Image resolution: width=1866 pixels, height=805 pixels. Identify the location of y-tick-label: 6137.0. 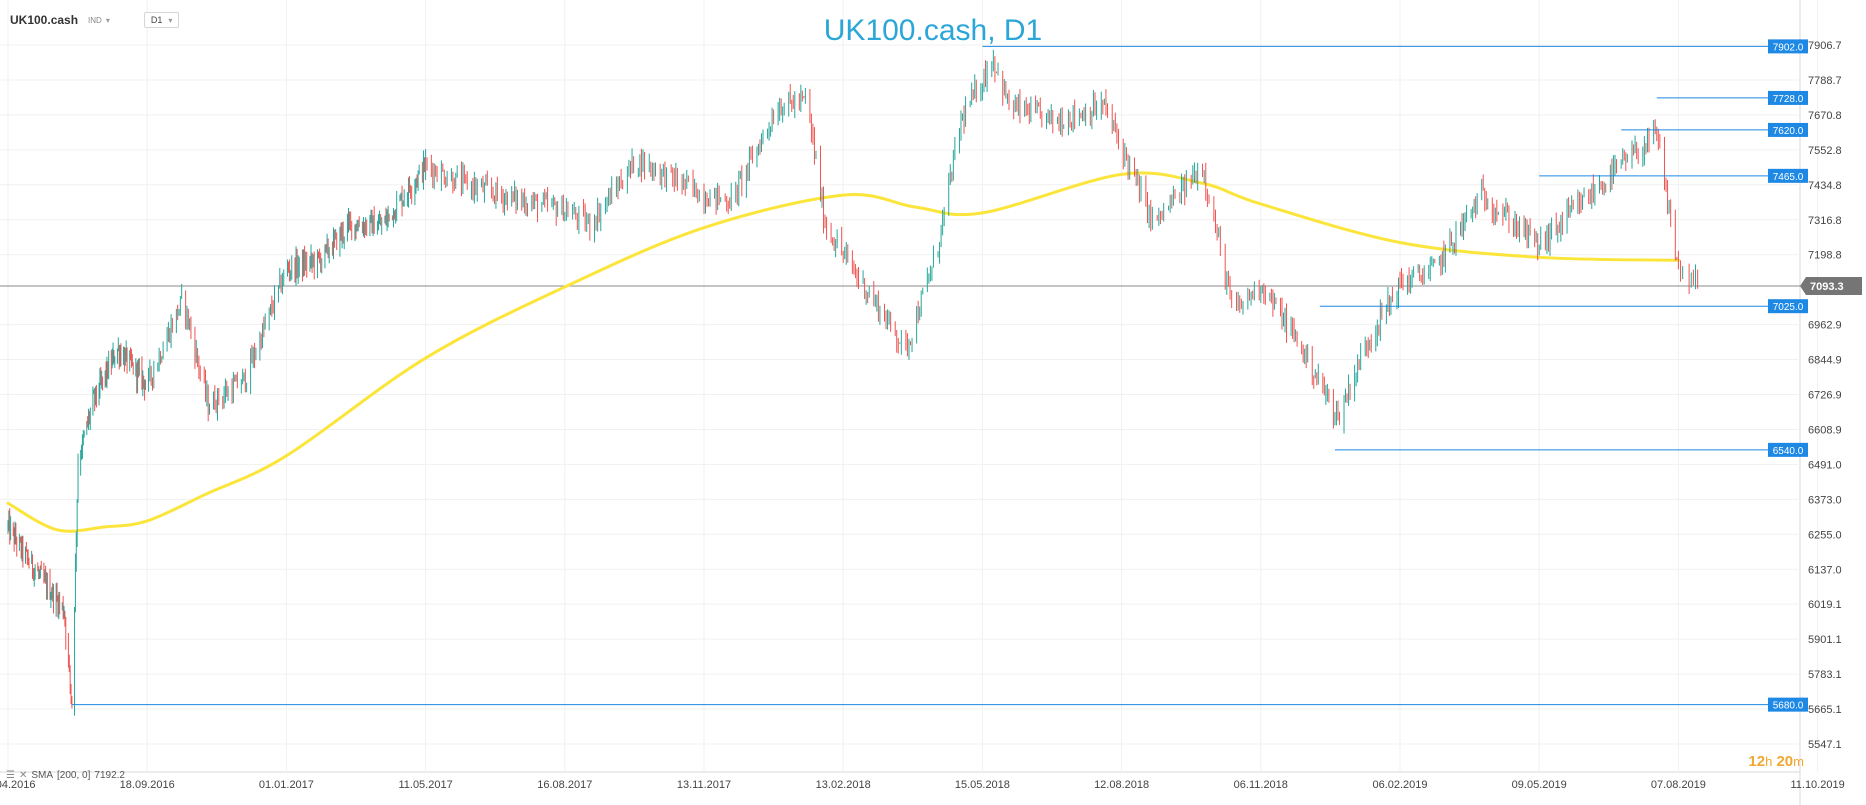
(1825, 570).